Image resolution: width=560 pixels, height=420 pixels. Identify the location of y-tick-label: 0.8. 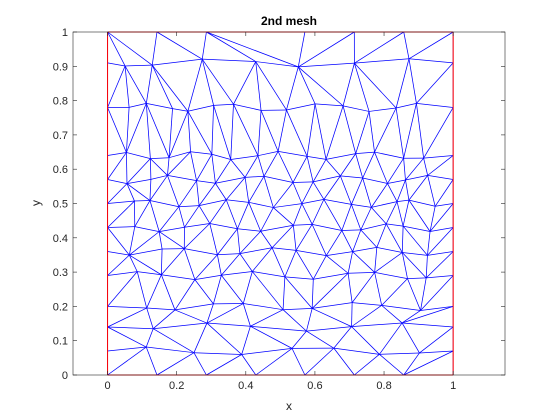
(60, 102).